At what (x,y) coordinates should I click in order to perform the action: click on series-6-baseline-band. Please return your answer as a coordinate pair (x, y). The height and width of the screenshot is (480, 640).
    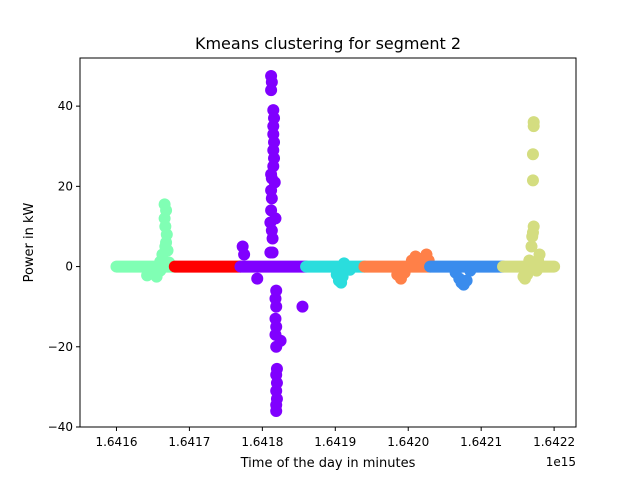
    Looking at the image, I should click on (529, 266).